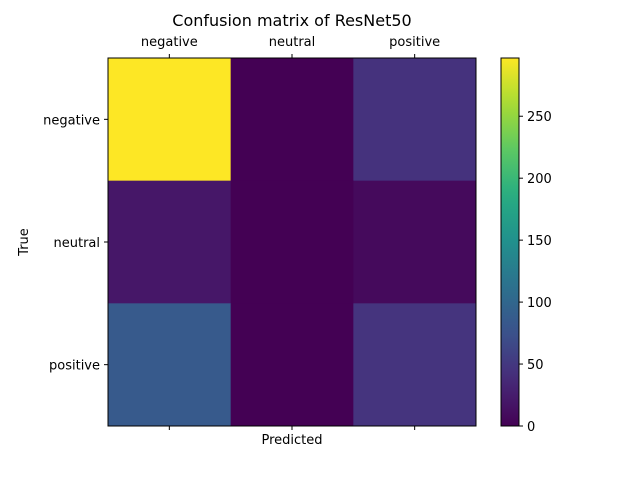 This screenshot has width=640, height=480. Describe the element at coordinates (510, 242) in the screenshot. I see `colorbar` at that location.